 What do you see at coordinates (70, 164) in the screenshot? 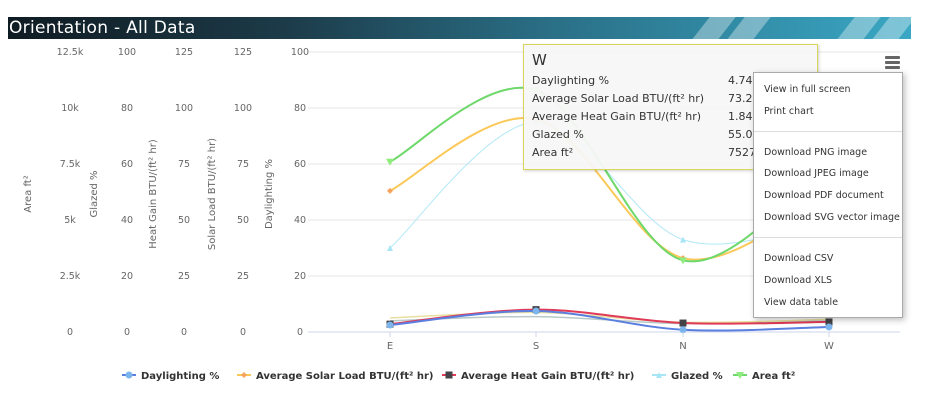
I see `y-tick-label: 7.5k` at bounding box center [70, 164].